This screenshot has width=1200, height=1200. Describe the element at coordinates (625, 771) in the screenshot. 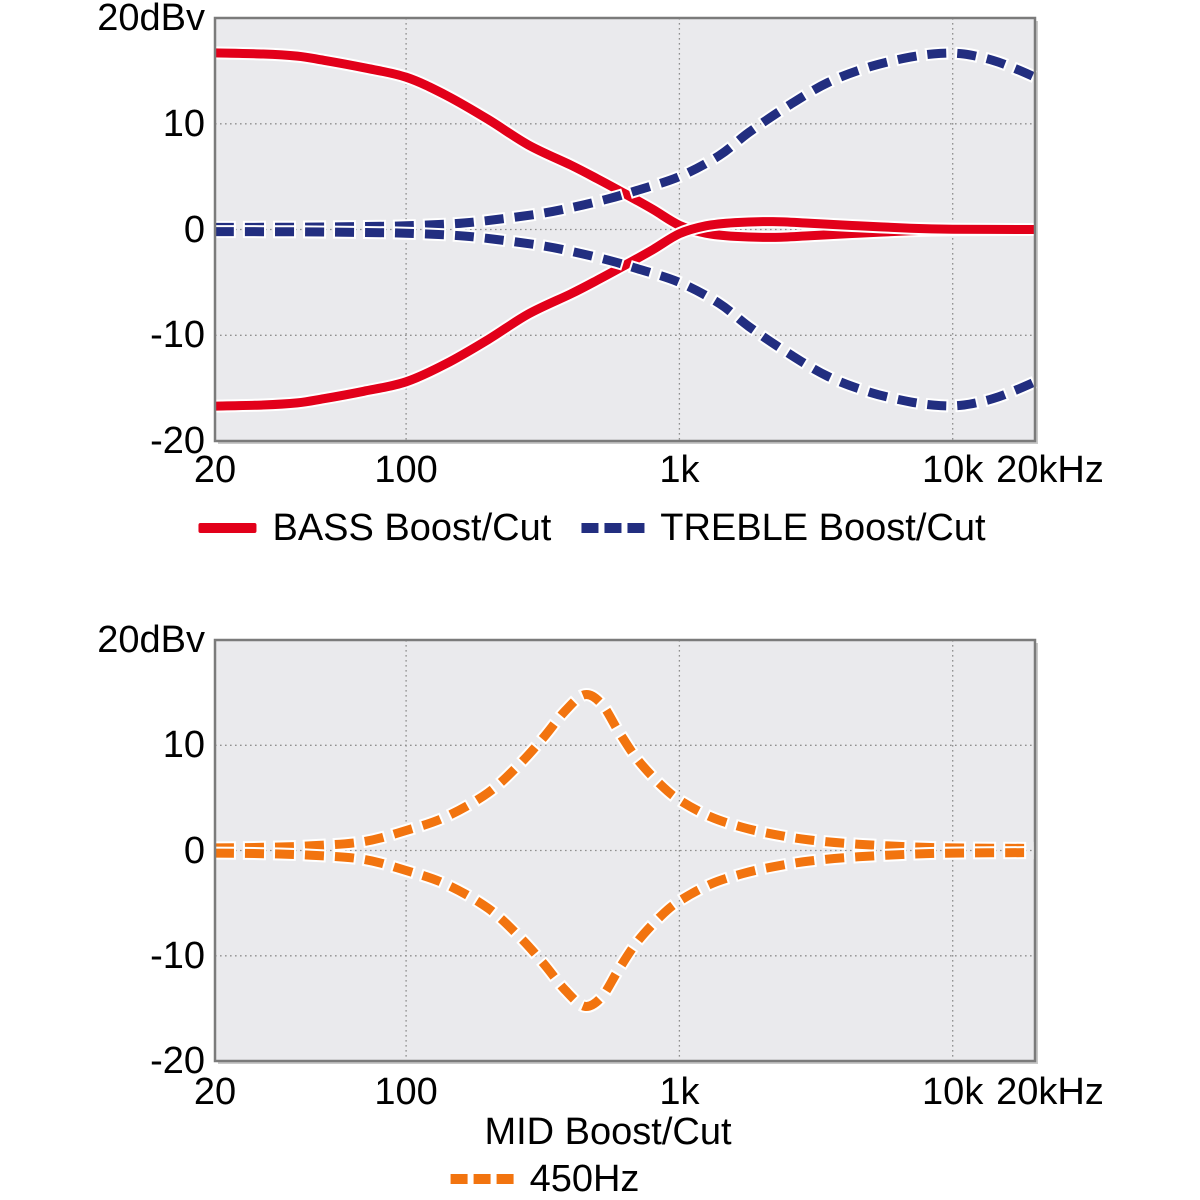

I see `mid-boost-450hz-curve` at that location.